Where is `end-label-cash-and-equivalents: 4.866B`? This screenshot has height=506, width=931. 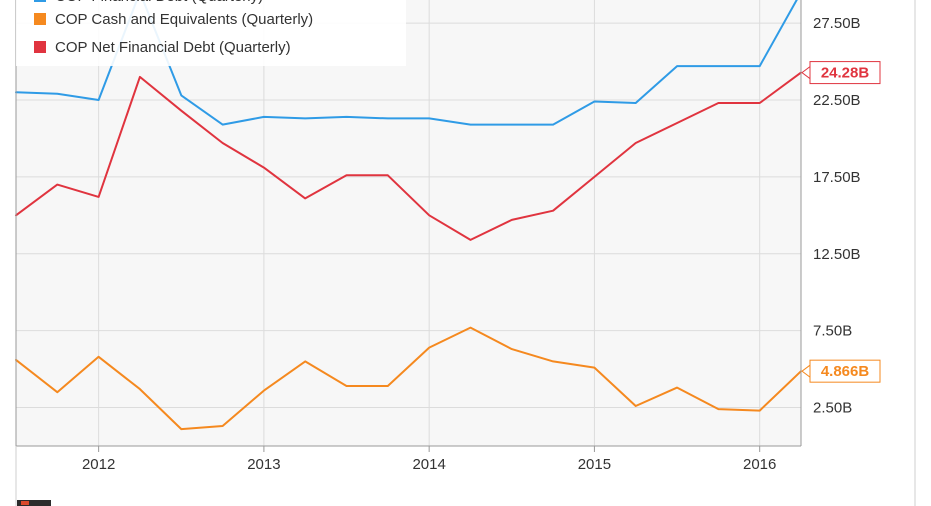 end-label-cash-and-equivalents: 4.866B is located at coordinates (845, 371).